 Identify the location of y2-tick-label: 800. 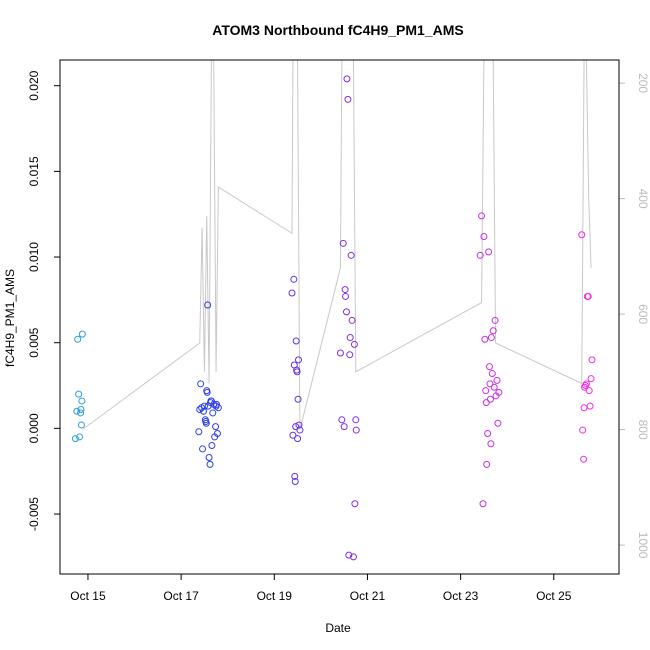
(643, 430).